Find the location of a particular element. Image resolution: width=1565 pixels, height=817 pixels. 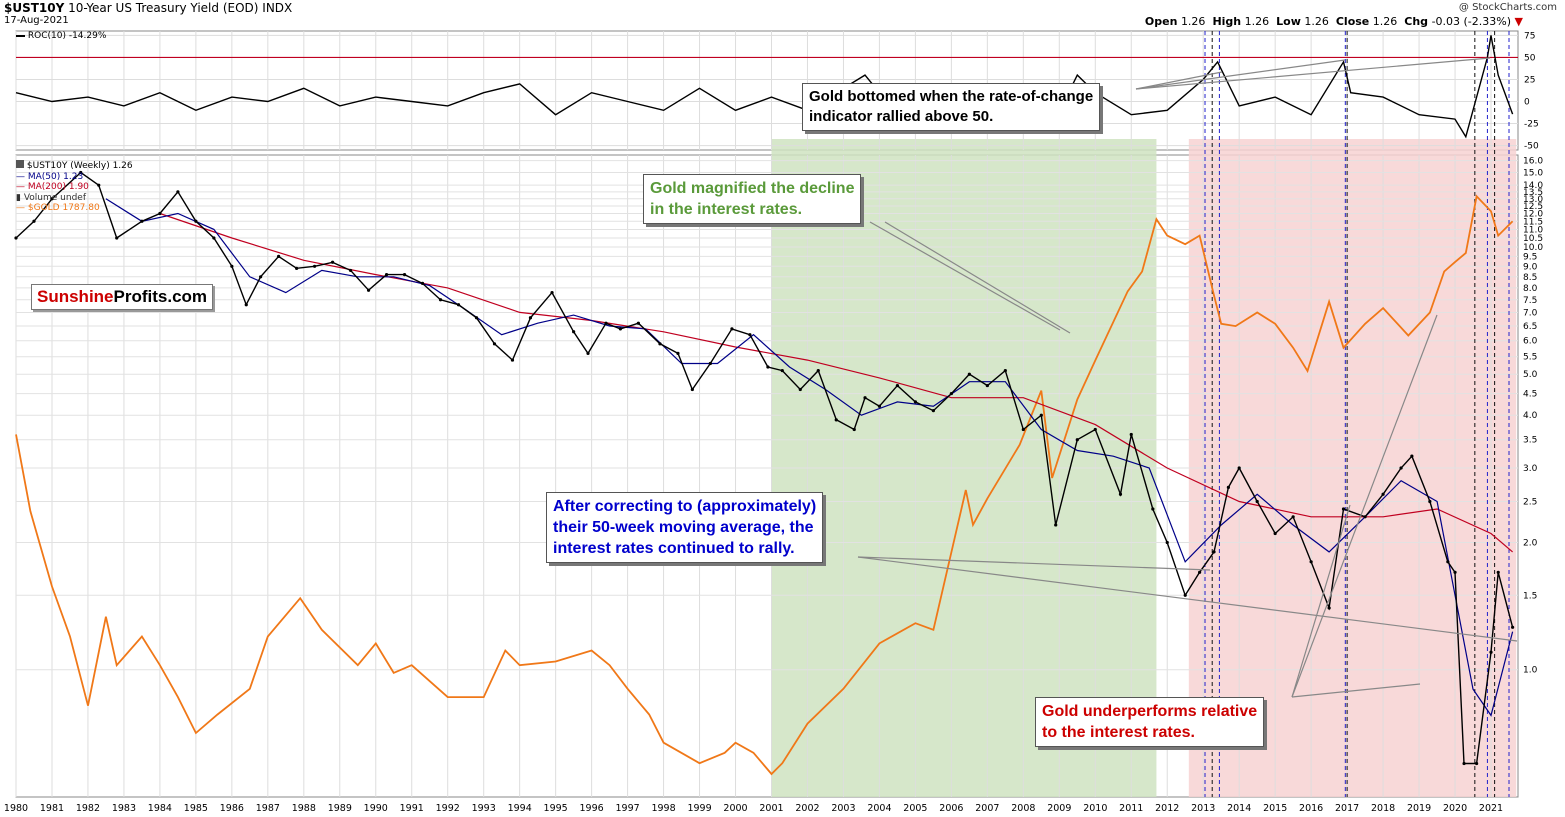

x-tick-label: 1987 is located at coordinates (268, 808).